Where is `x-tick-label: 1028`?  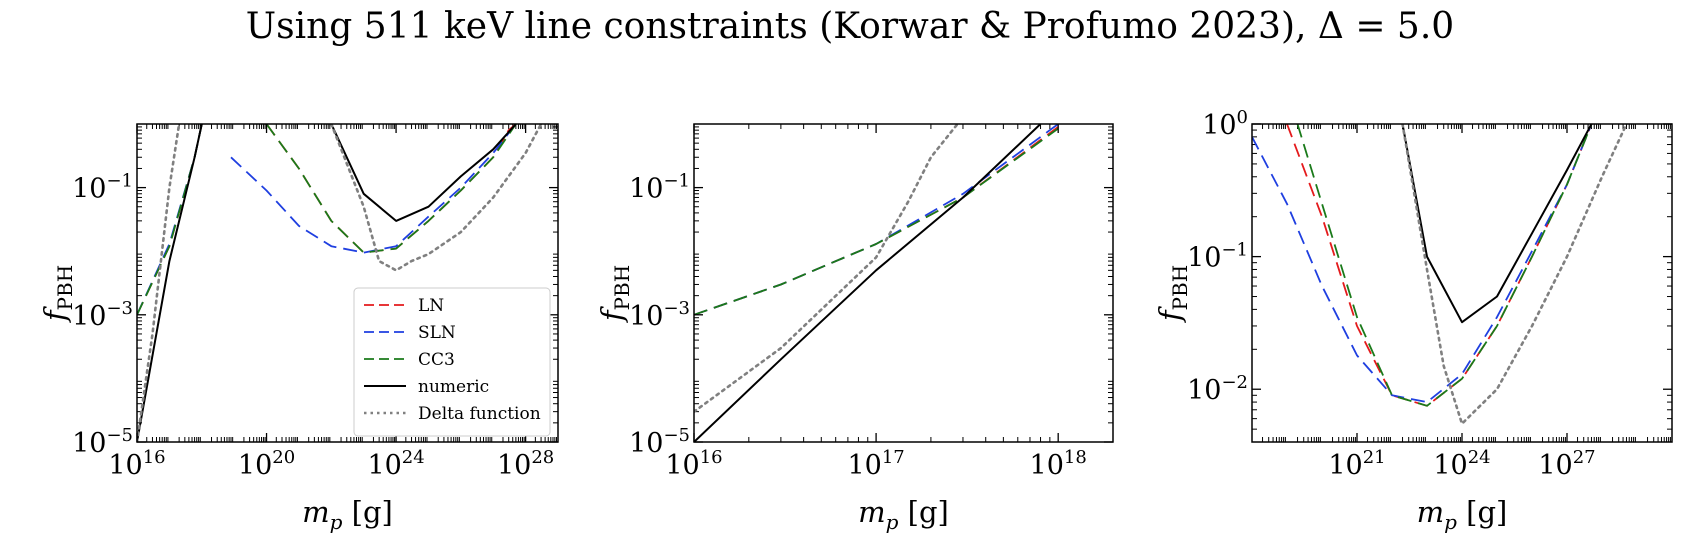
x-tick-label: 1028 is located at coordinates (525, 464).